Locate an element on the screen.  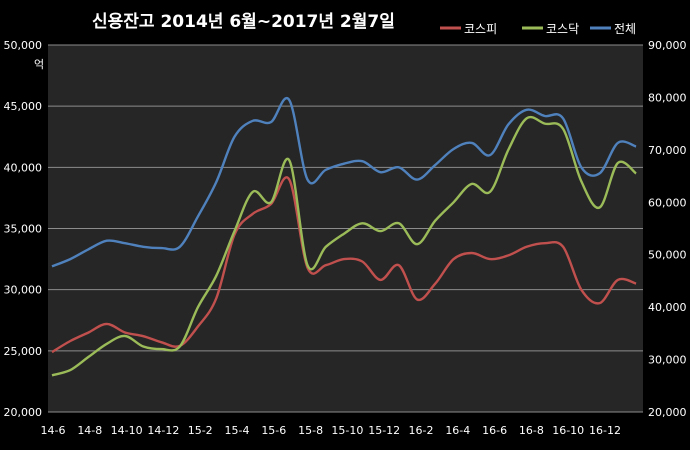
x-tick-label: 15-4 is located at coordinates (237, 430).